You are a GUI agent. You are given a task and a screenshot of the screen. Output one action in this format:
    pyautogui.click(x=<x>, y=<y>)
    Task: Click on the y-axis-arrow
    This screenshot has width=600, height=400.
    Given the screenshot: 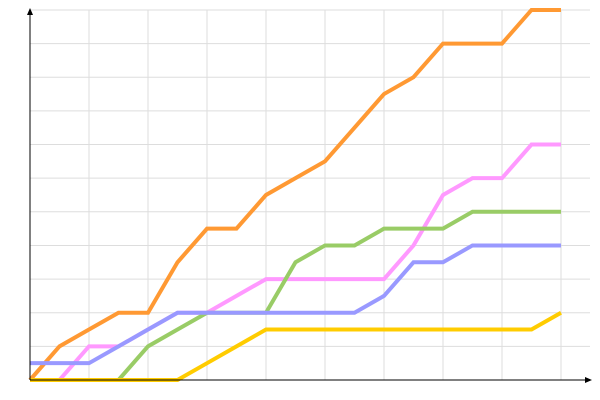 What is the action you would take?
    pyautogui.click(x=30, y=11)
    